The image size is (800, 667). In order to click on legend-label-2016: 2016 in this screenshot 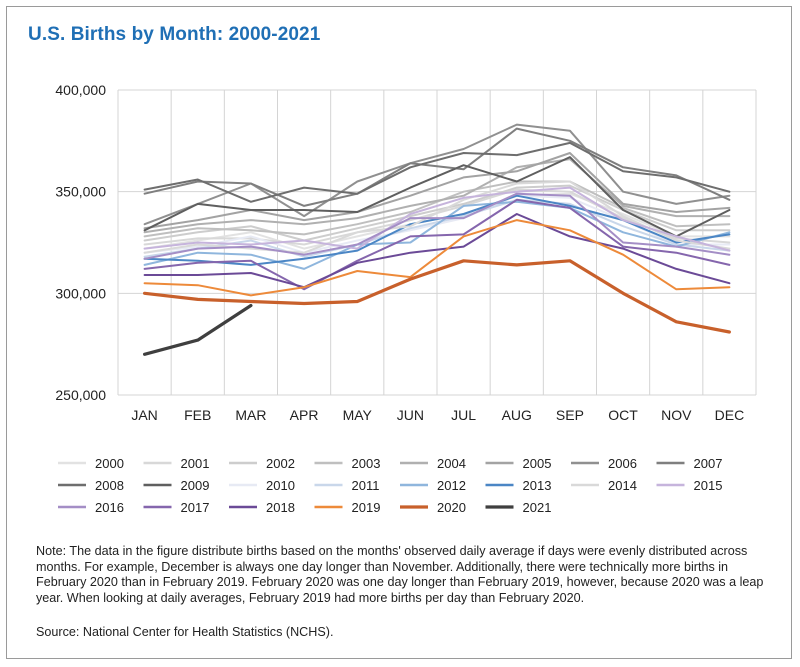, I will do `click(109, 507)`.